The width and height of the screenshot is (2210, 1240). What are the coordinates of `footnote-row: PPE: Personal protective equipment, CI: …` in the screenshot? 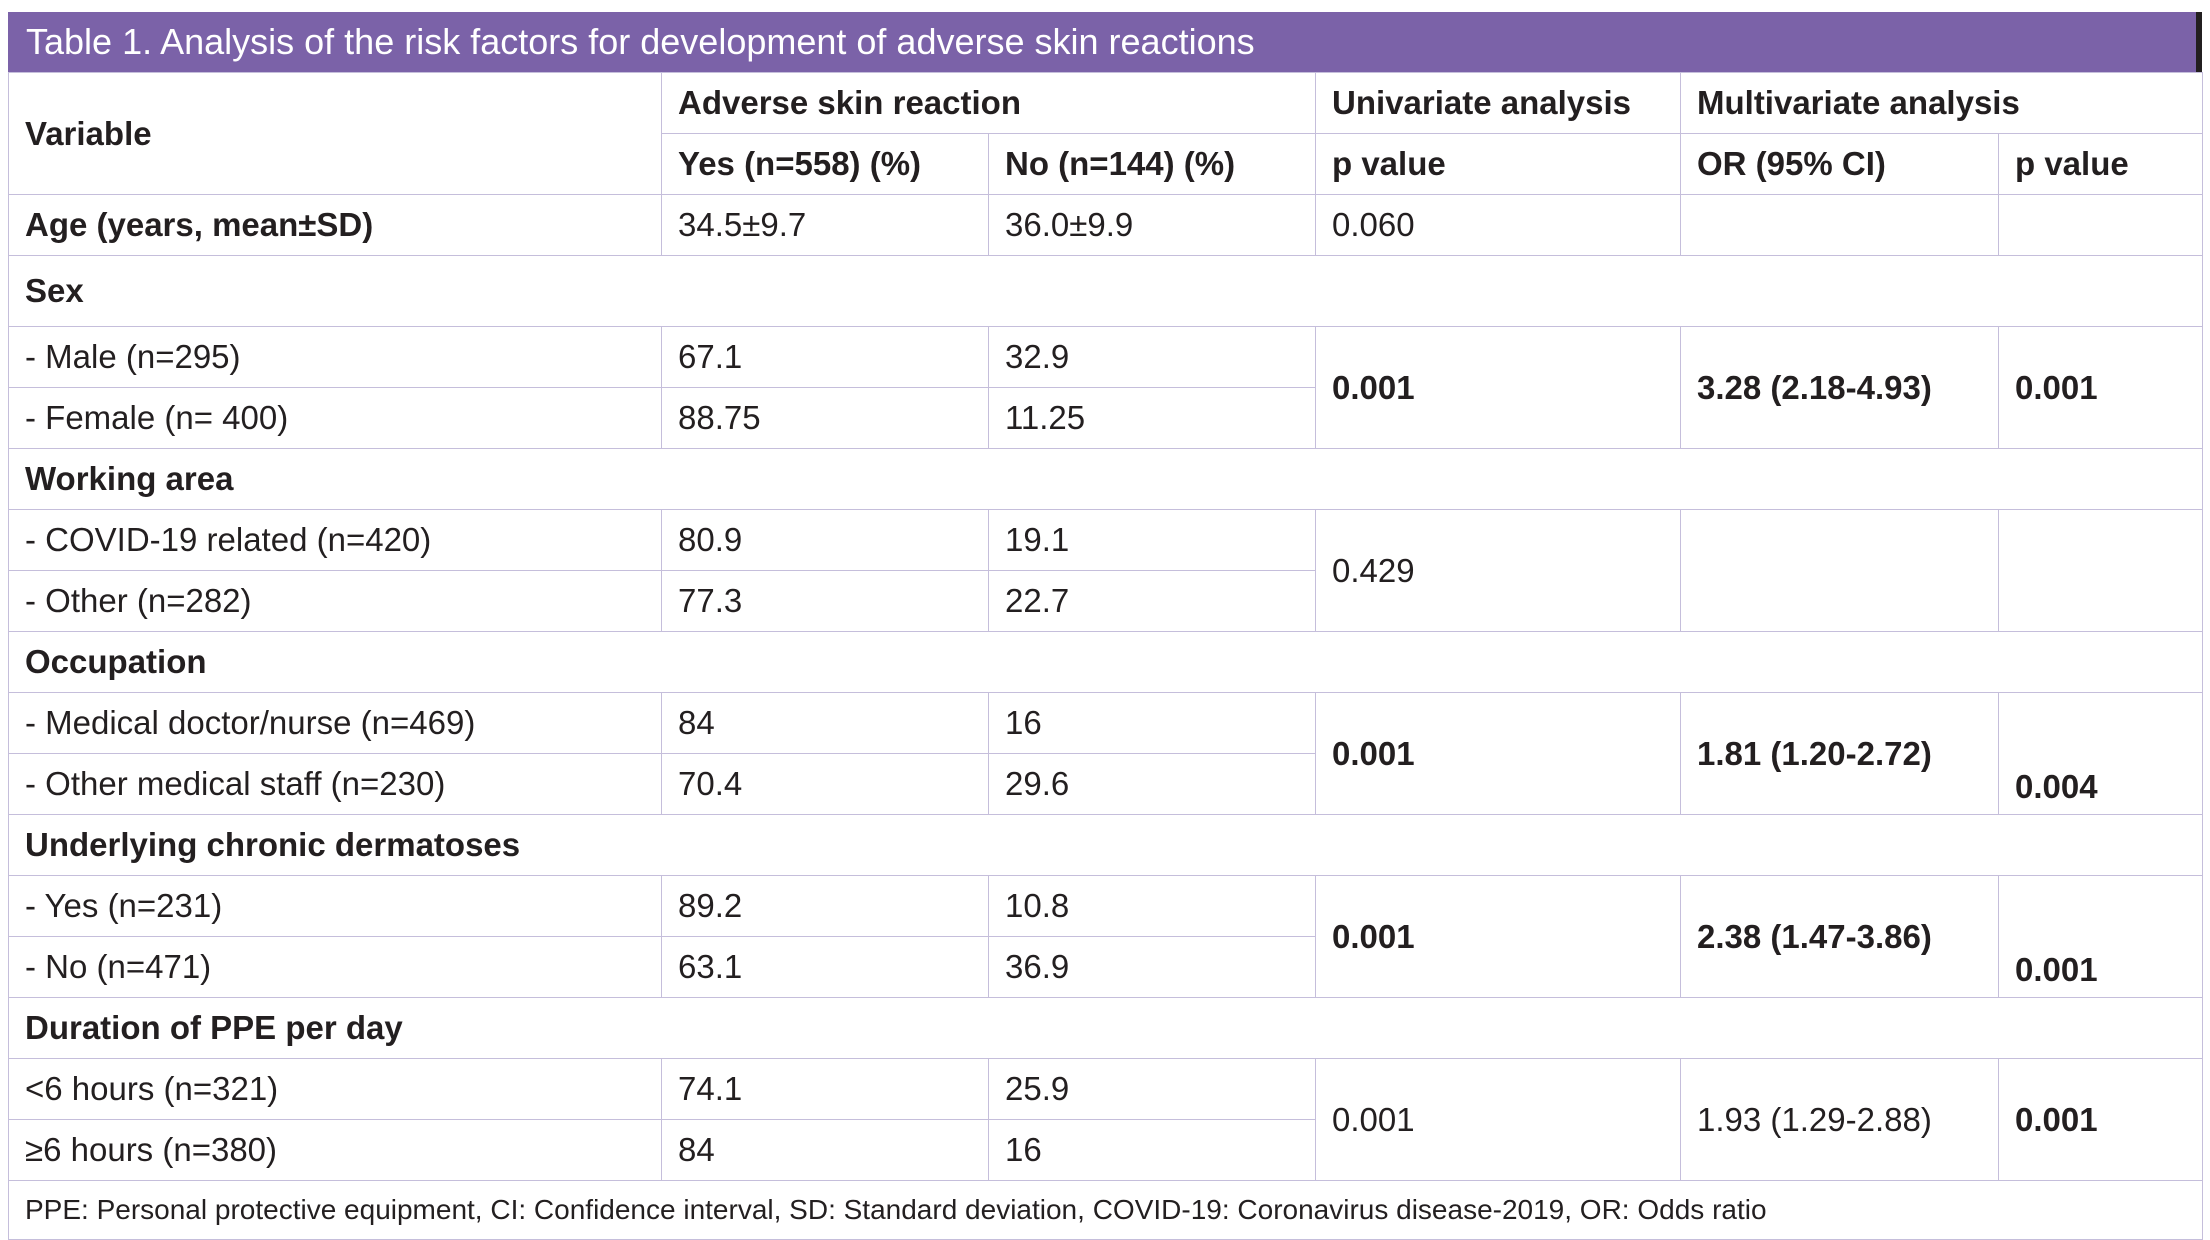 It's located at (1105, 1210).